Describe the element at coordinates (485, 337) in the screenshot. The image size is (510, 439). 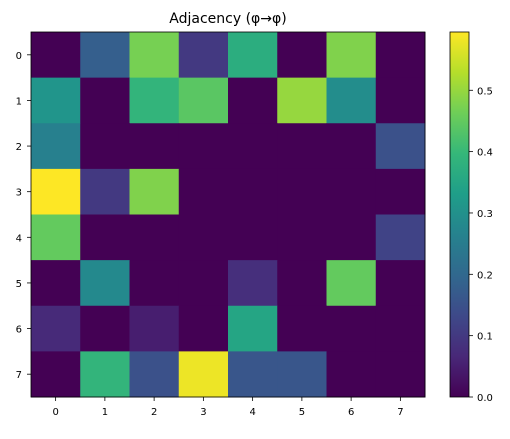
I see `colorbar-tick-label: 0.1` at that location.